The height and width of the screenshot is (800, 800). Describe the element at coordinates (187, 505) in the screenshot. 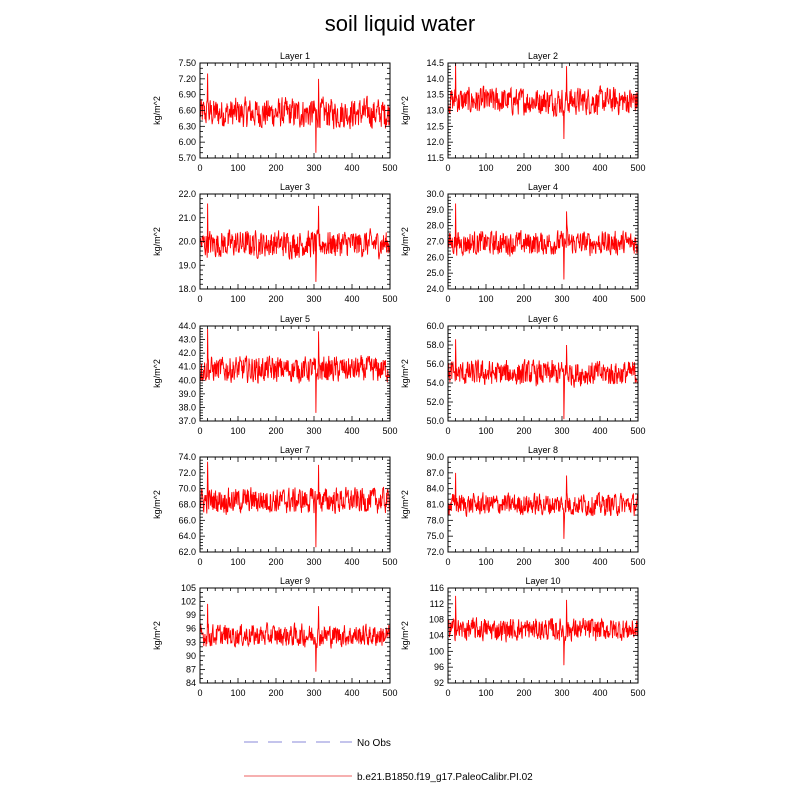

I see `y-tick-label: 68.0` at that location.